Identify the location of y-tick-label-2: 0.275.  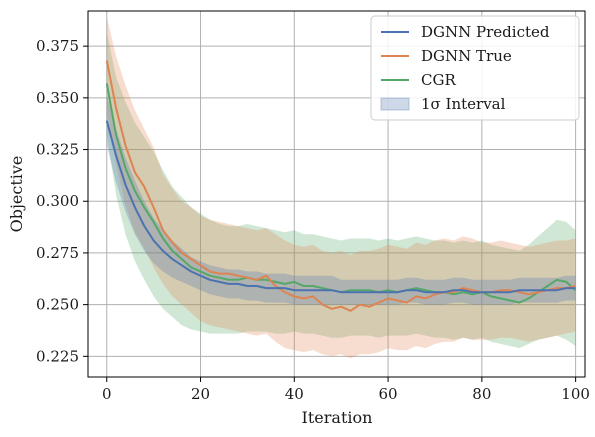
(57, 253).